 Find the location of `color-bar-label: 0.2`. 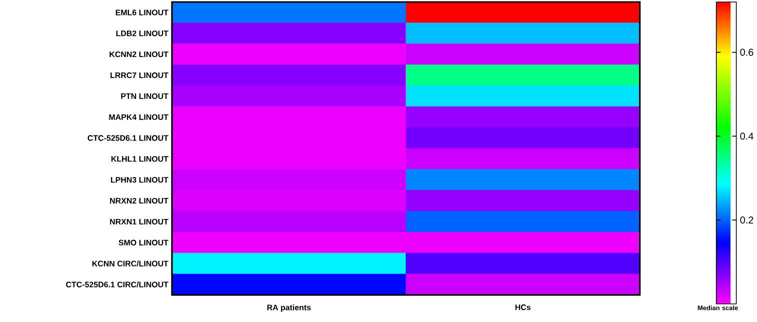

color-bar-label: 0.2 is located at coordinates (747, 220).